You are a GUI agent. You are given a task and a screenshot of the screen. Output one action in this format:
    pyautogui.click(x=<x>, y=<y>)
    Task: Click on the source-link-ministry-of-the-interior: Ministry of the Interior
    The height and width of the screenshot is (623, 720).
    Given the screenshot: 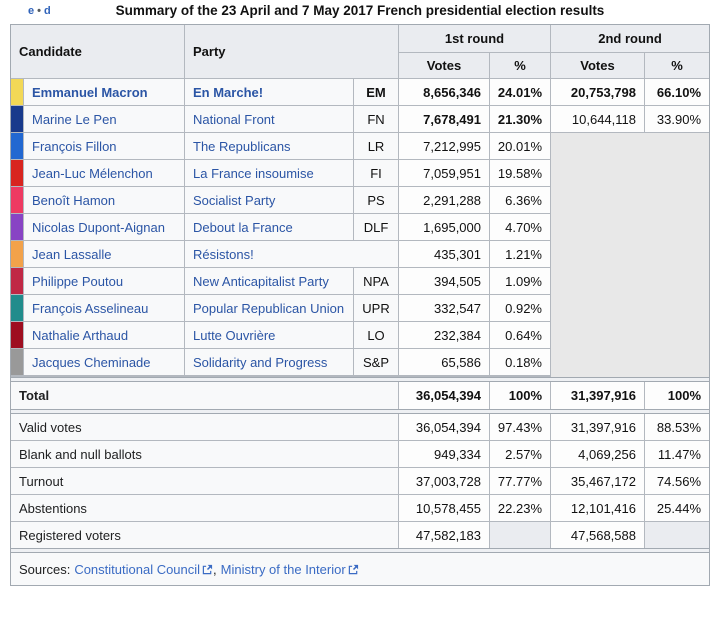 What is the action you would take?
    pyautogui.click(x=283, y=569)
    